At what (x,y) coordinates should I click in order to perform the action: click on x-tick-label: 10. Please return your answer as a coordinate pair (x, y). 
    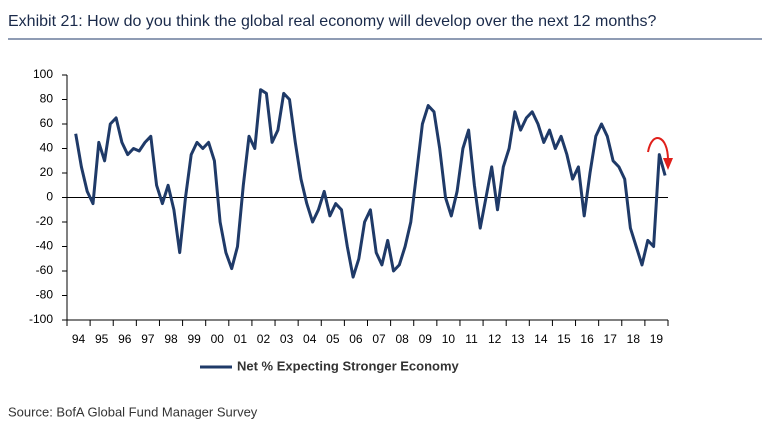
    Looking at the image, I should click on (449, 339).